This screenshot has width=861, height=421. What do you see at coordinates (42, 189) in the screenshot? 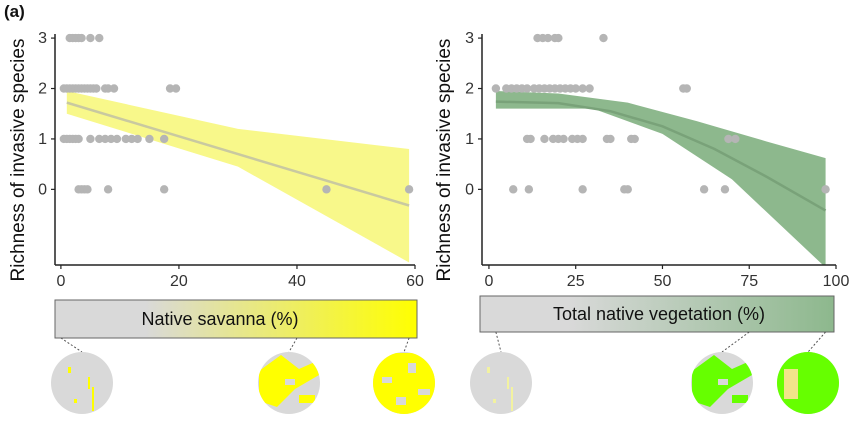
I see `y-tick-label: 0` at bounding box center [42, 189].